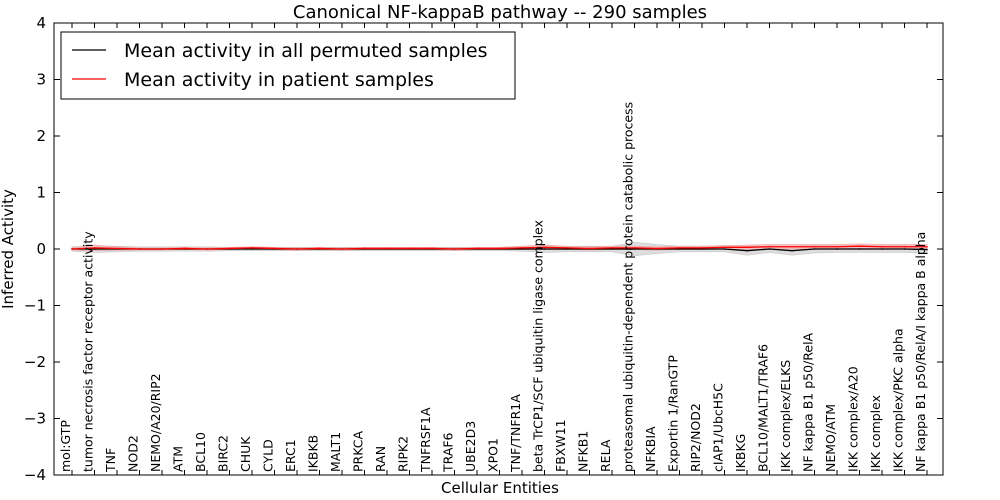 Image resolution: width=1000 pixels, height=500 pixels. What do you see at coordinates (41, 136) in the screenshot?
I see `y-tick-label-6: 2` at bounding box center [41, 136].